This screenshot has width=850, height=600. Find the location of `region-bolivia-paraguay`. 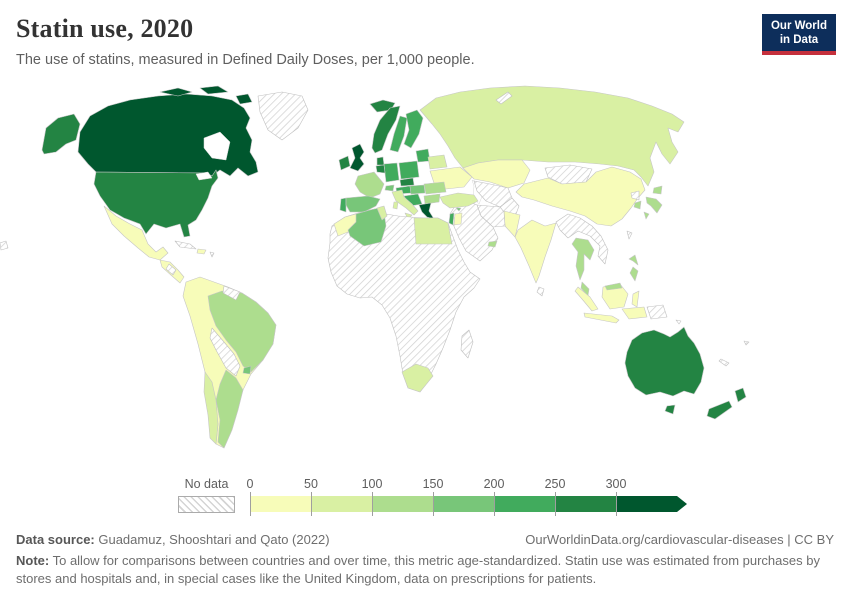

region-bolivia-paraguay is located at coordinates (225, 352).